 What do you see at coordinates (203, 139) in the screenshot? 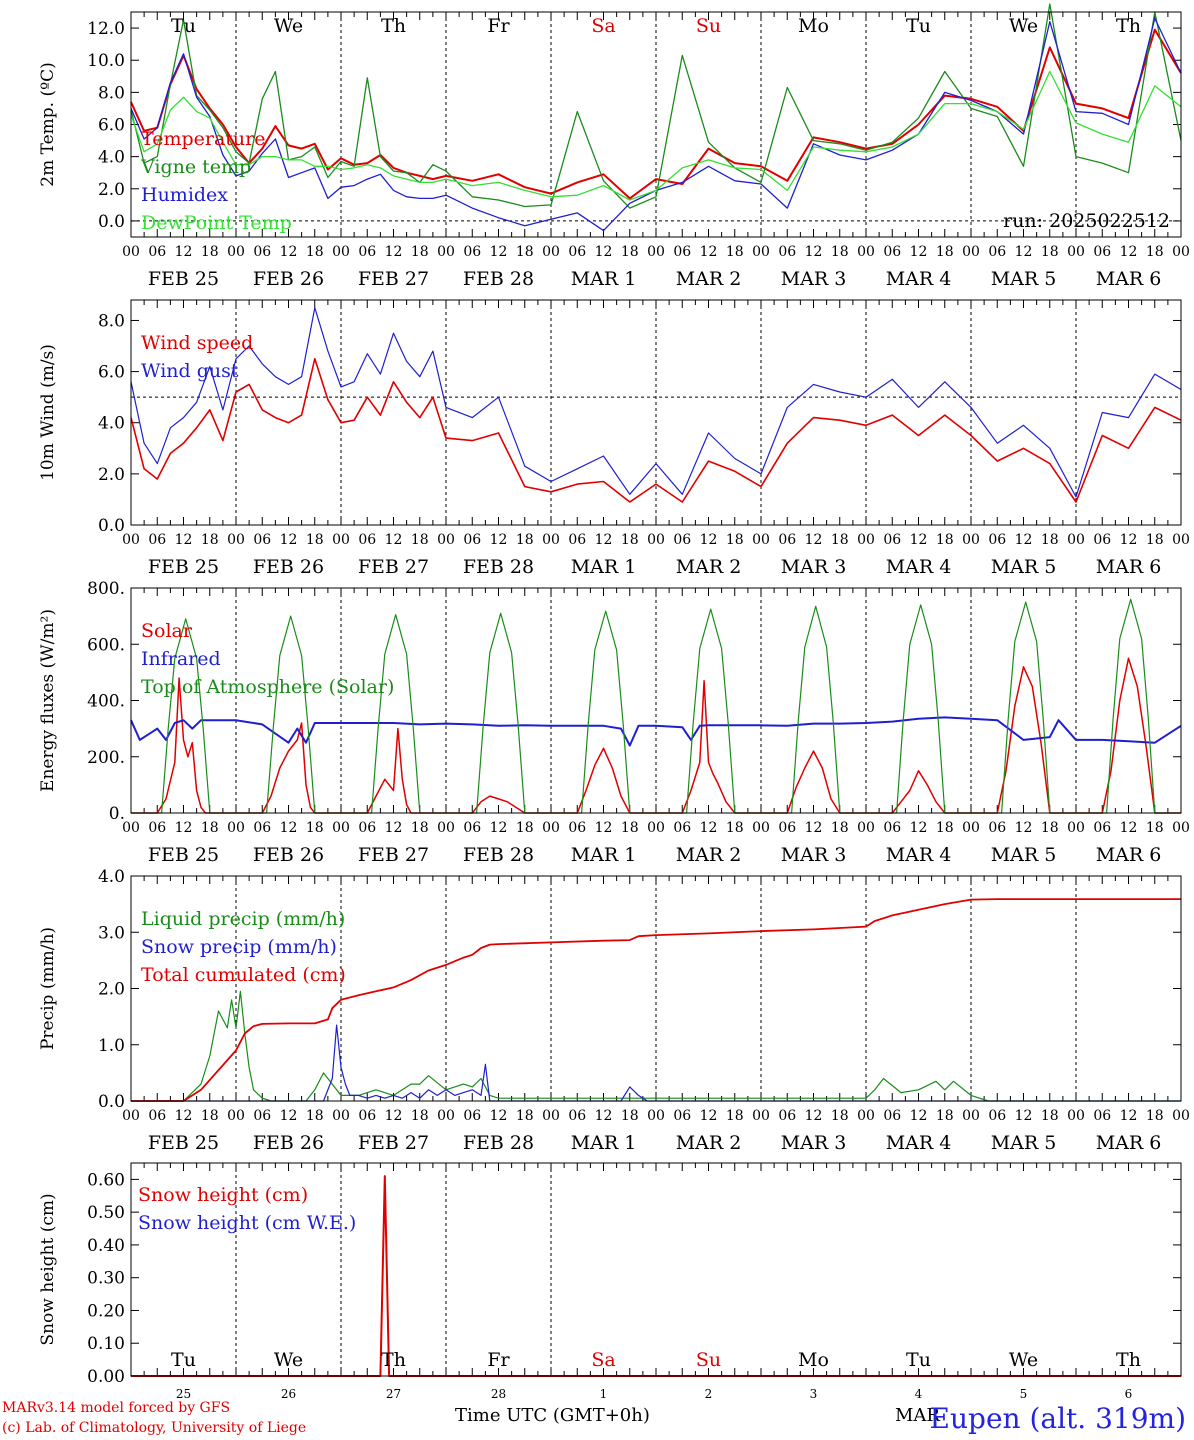
I see `legend-entry: Temperature` at bounding box center [203, 139].